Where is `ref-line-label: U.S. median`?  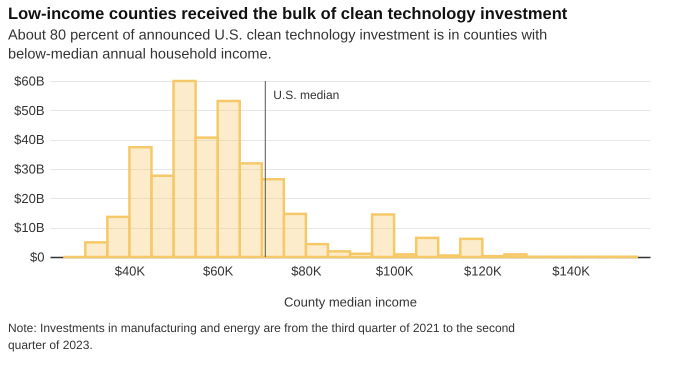 ref-line-label: U.S. median is located at coordinates (306, 95).